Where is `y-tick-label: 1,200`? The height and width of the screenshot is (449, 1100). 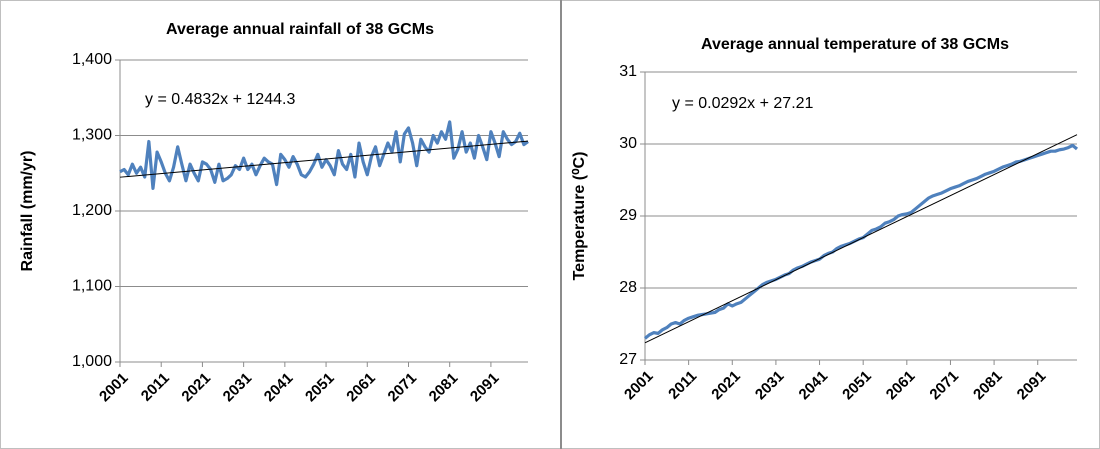
y-tick-label: 1,200 is located at coordinates (92, 210).